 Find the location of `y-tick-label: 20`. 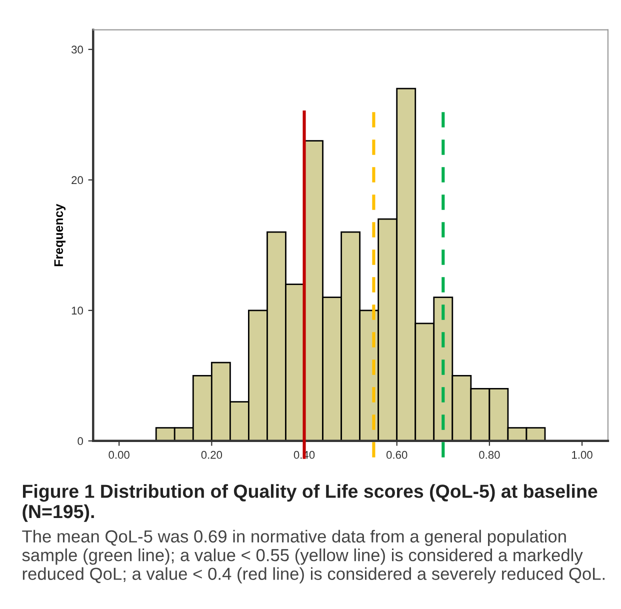

y-tick-label: 20 is located at coordinates (77, 180).